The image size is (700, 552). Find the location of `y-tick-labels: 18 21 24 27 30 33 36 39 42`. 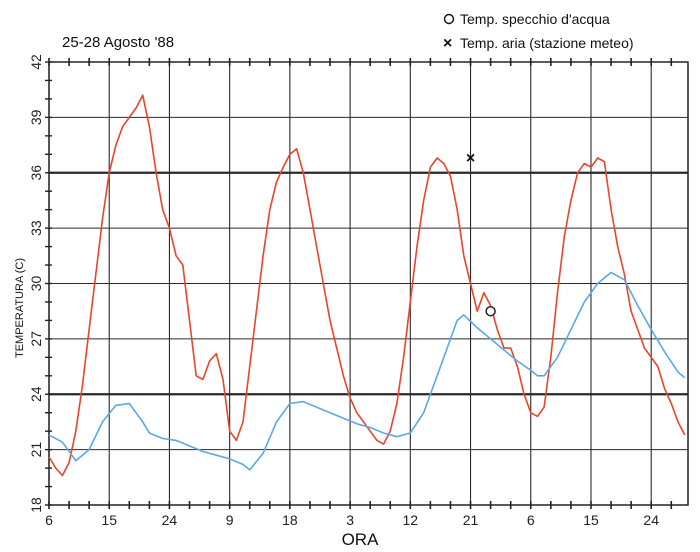

y-tick-labels: 18 21 24 27 30 33 36 39 42 is located at coordinates (36, 283).